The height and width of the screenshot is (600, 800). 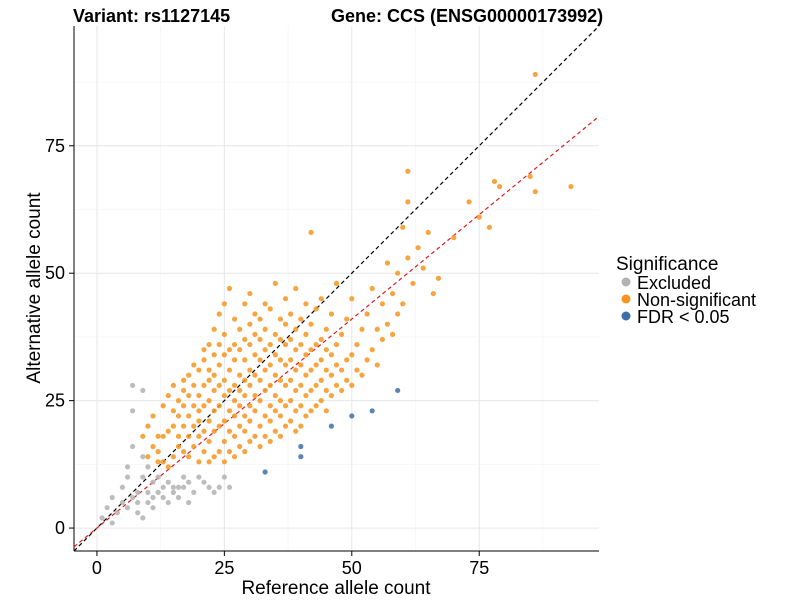 I want to click on data-point-fdr, so click(x=331, y=426).